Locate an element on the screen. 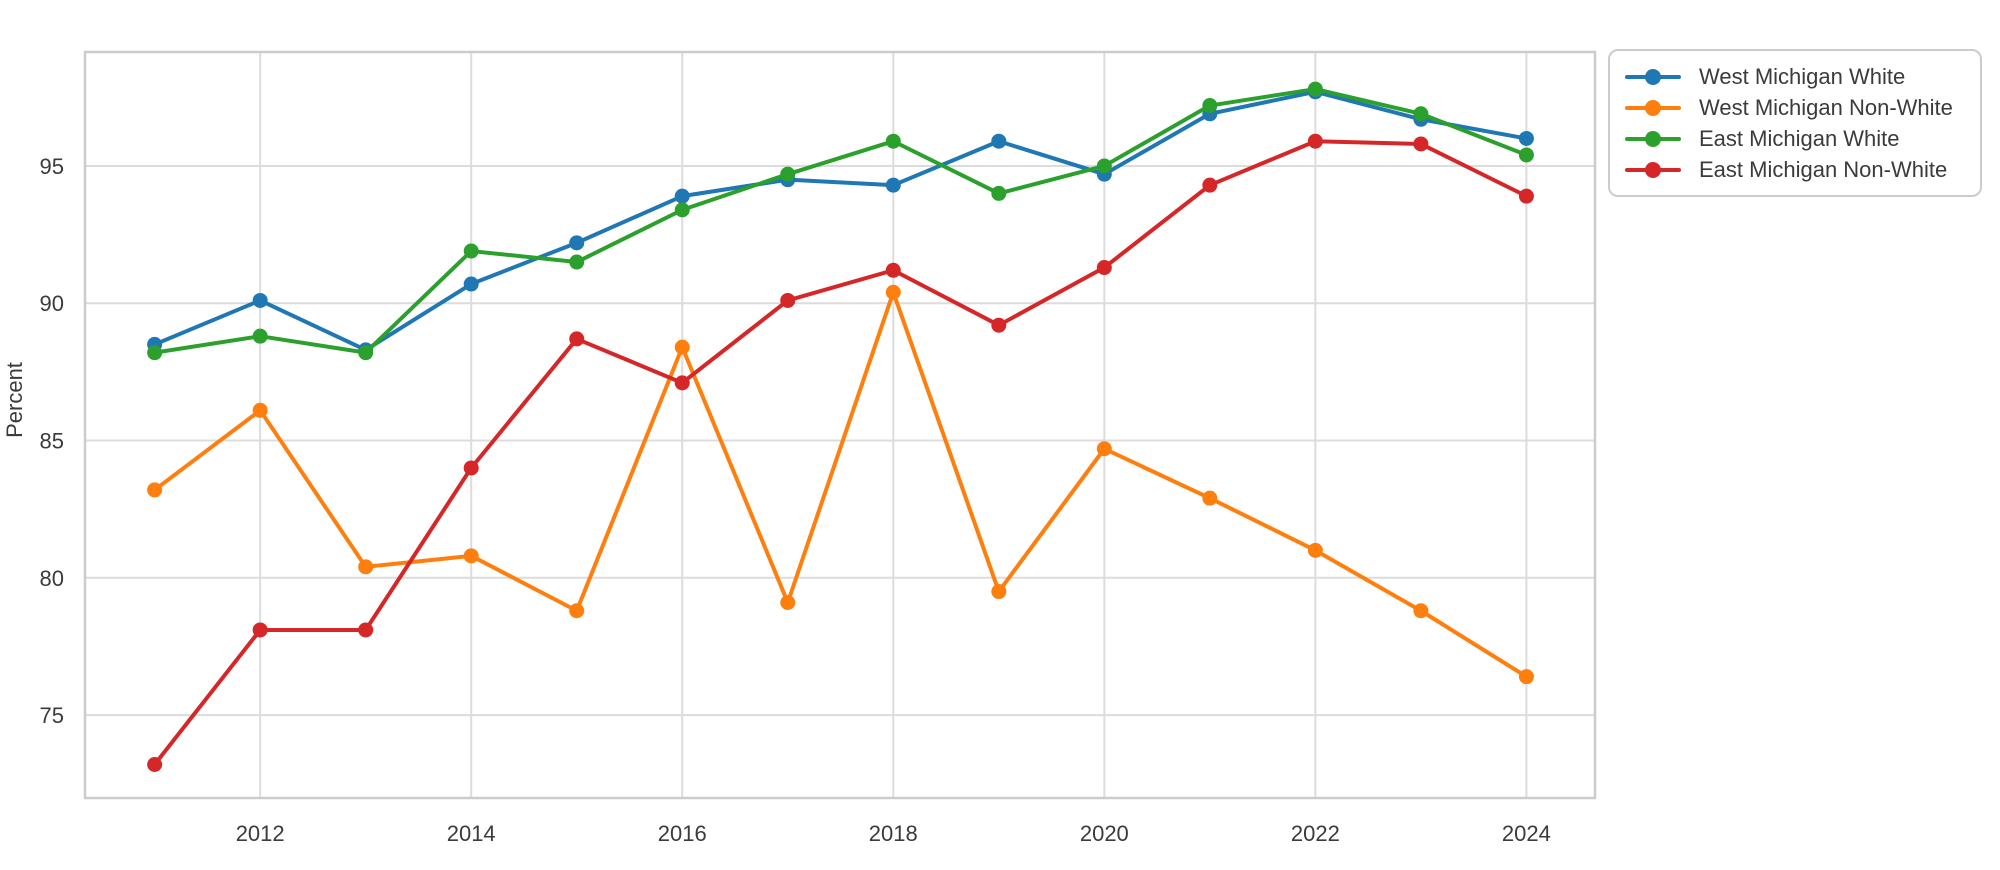 Image resolution: width=2000 pixels, height=870 pixels. data-point-east-michigan-non-white-2018 is located at coordinates (893, 270).